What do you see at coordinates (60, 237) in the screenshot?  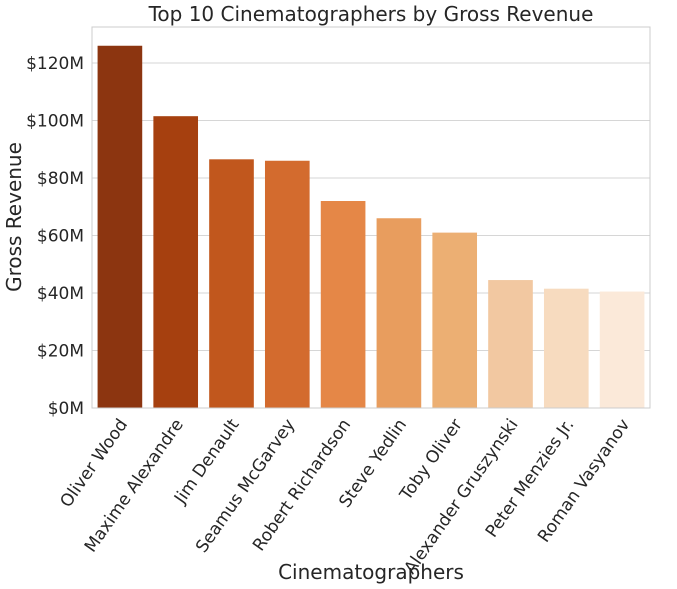 I see `y-tick-label: $60M` at bounding box center [60, 237].